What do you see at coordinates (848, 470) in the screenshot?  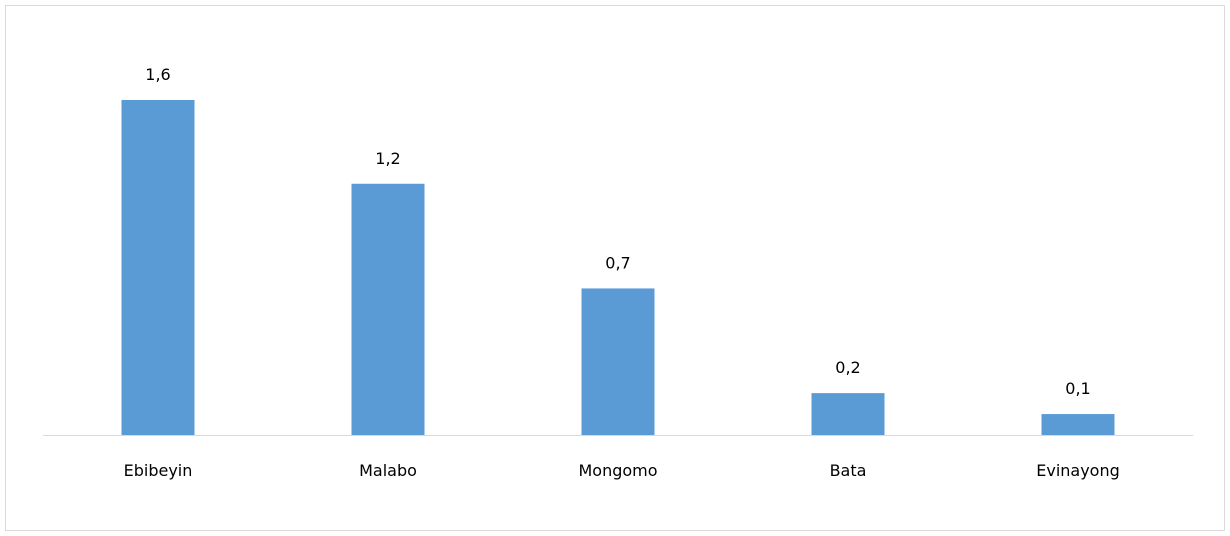 I see `x-tick-label-bata: Bata` at bounding box center [848, 470].